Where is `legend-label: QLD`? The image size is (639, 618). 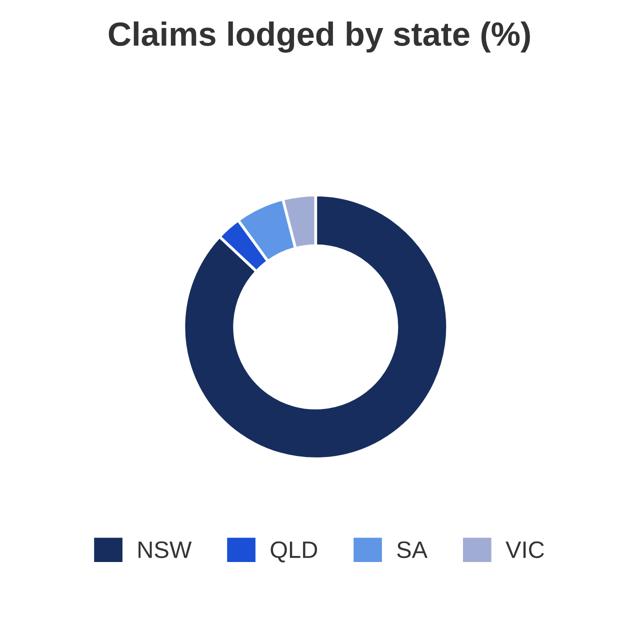
legend-label: QLD is located at coordinates (294, 551).